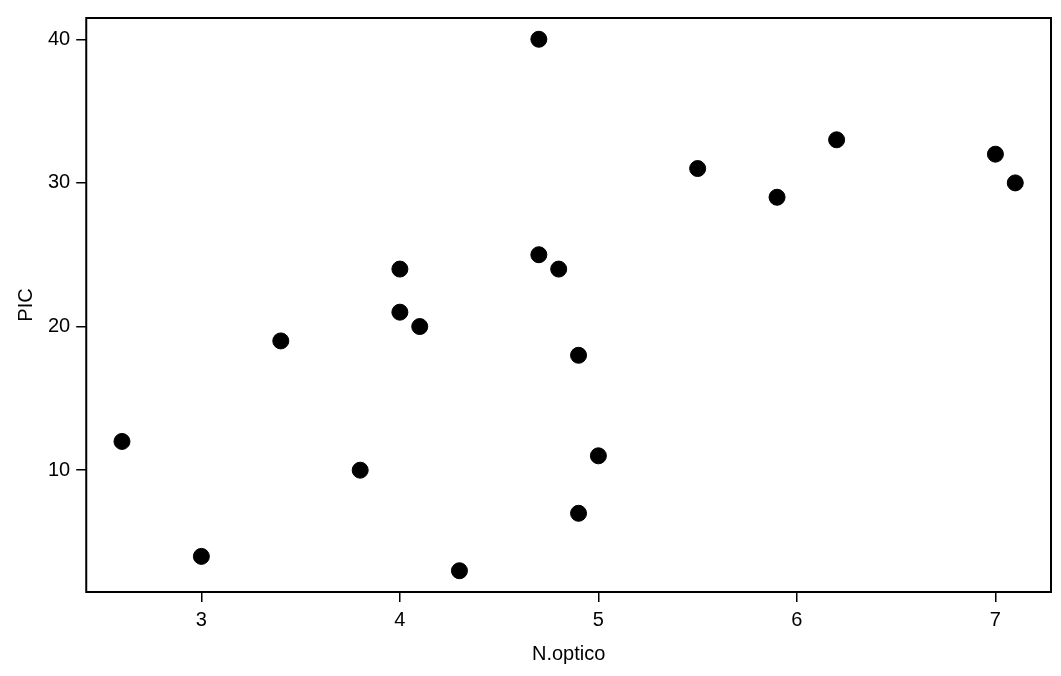 This screenshot has height=676, width=1061. I want to click on y-tick-label: 20, so click(59, 325).